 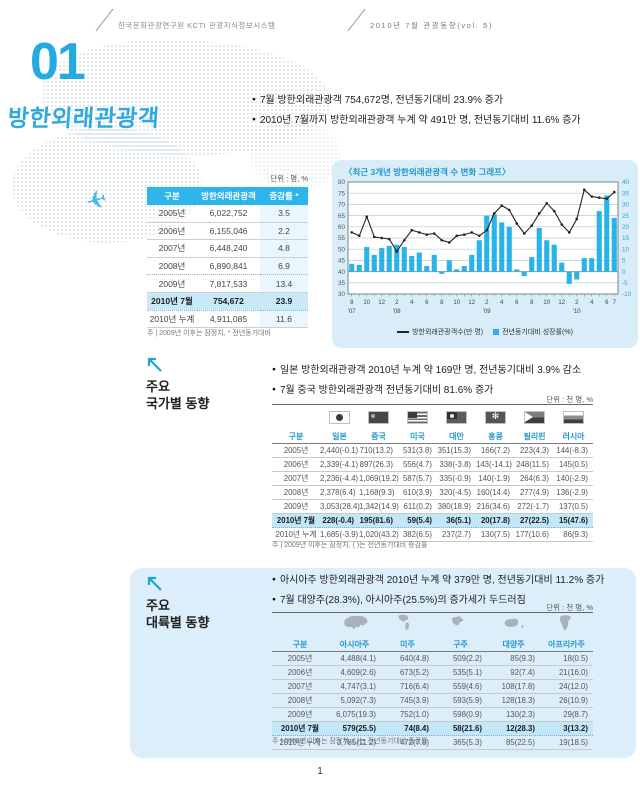 I want to click on table-cell: 7,817,533, so click(x=228, y=283).